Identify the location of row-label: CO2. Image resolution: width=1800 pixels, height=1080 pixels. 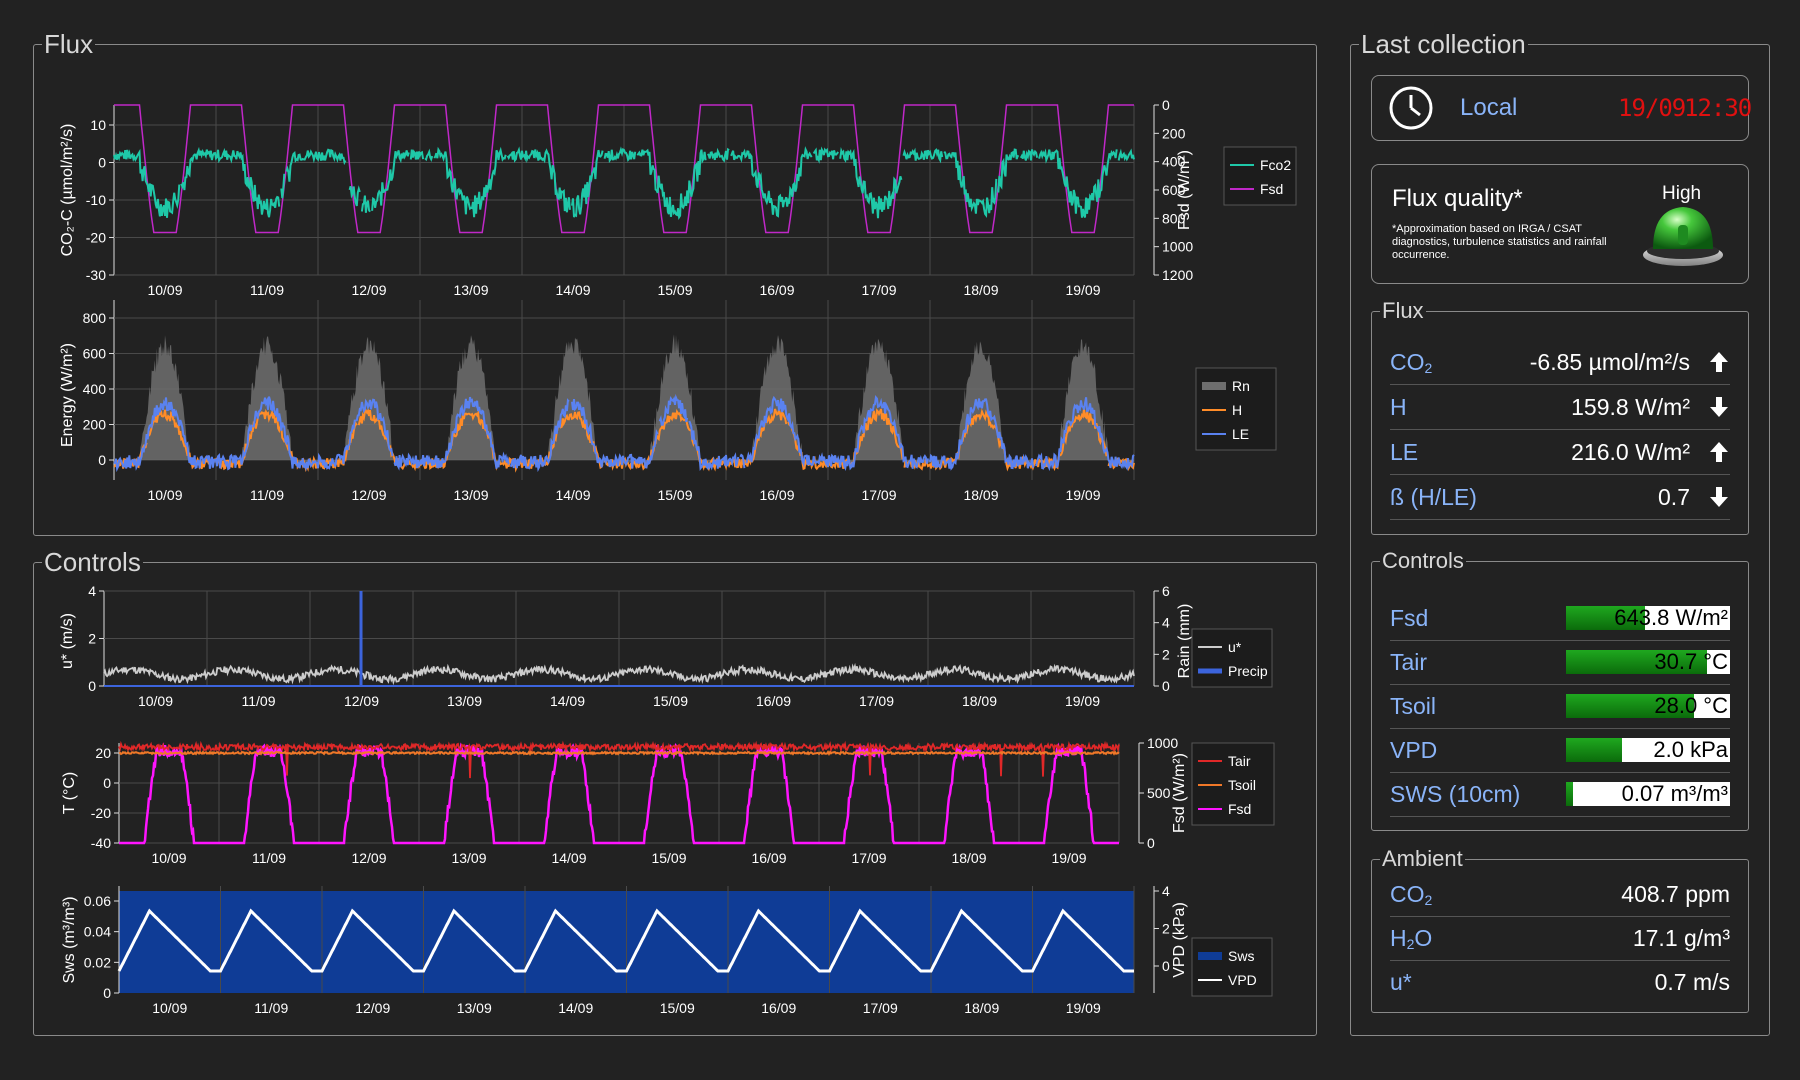
(1411, 894).